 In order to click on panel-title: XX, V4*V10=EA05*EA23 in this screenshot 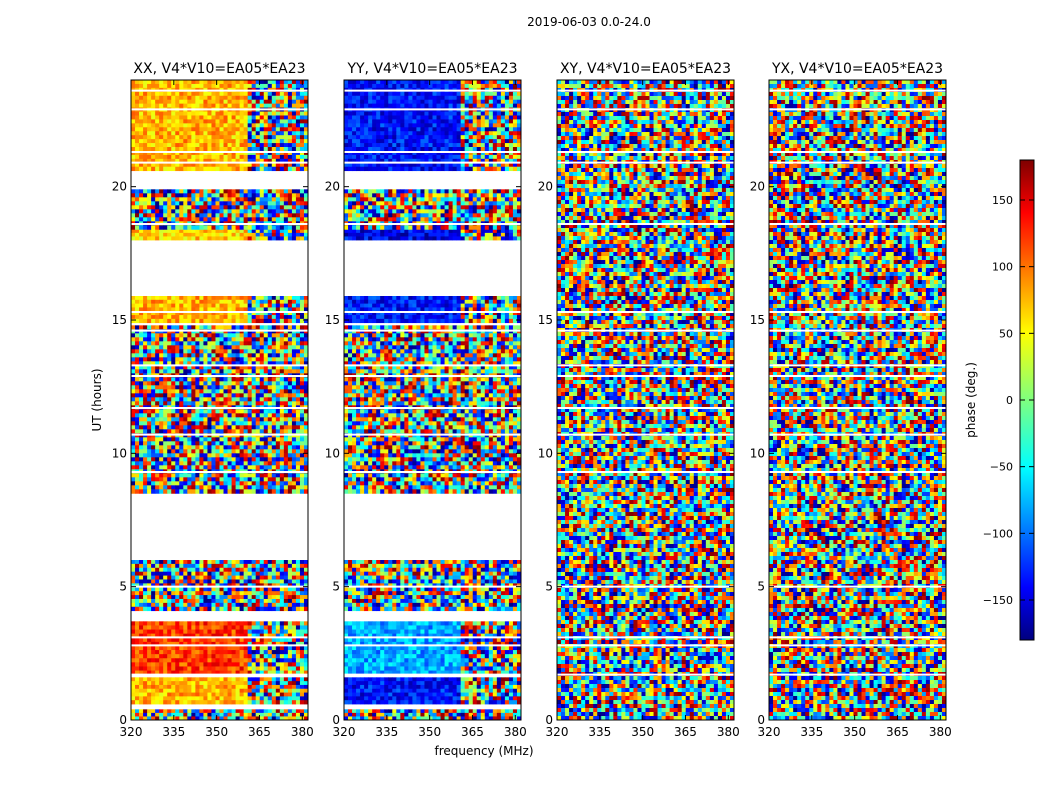, I will do `click(219, 69)`.